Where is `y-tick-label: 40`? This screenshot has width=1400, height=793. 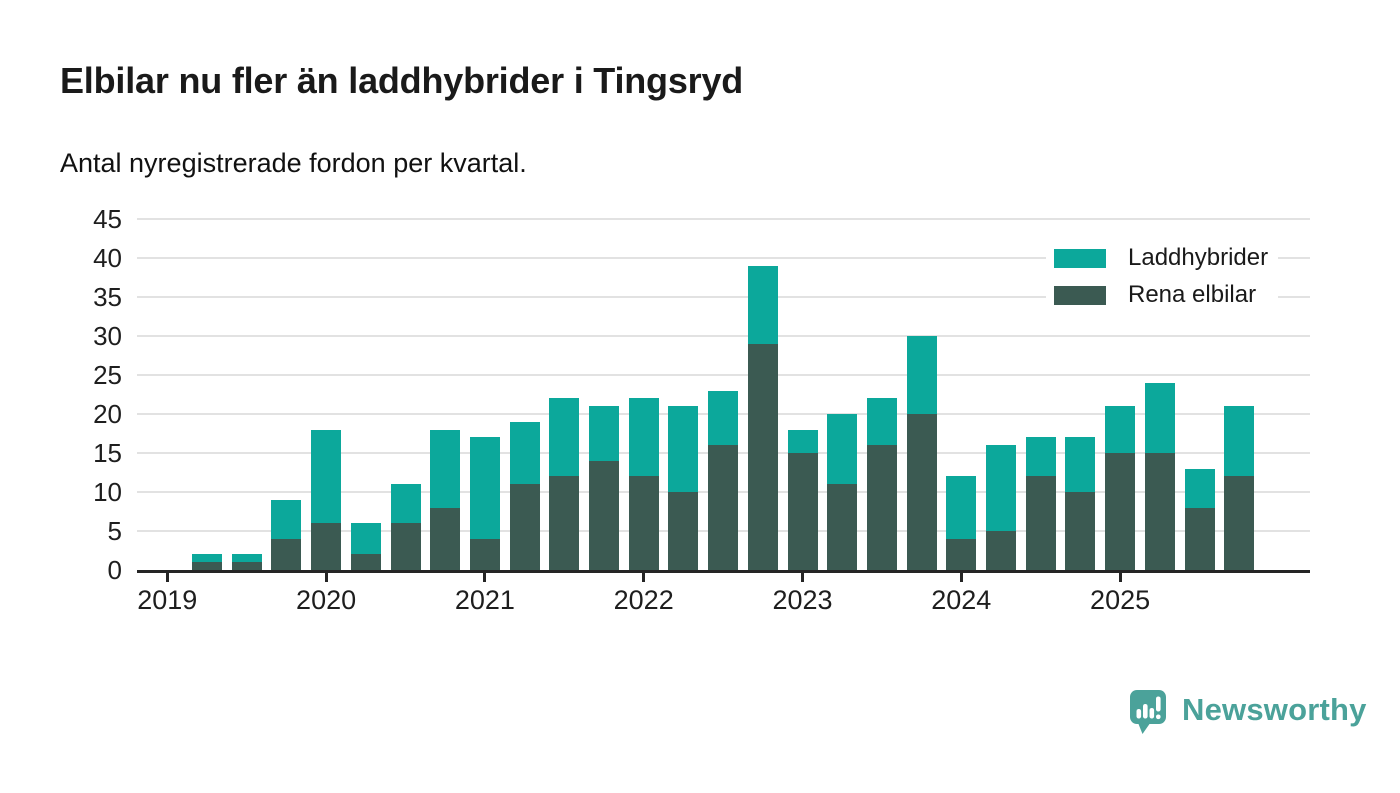
y-tick-label: 40 is located at coordinates (107, 258).